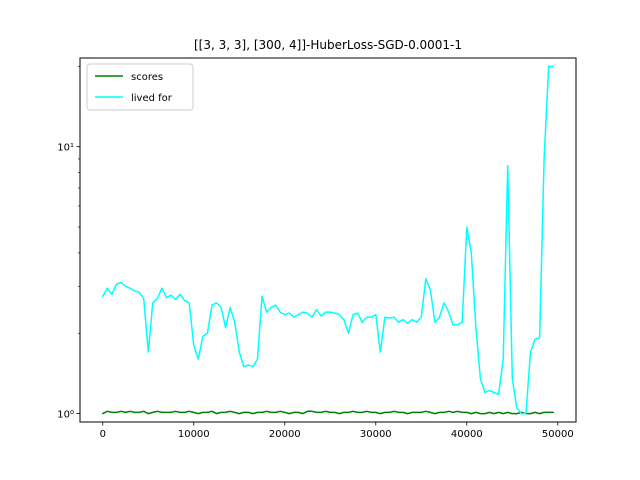 Image resolution: width=640 pixels, height=480 pixels. What do you see at coordinates (558, 434) in the screenshot?
I see `x-tick-label: 50000` at bounding box center [558, 434].